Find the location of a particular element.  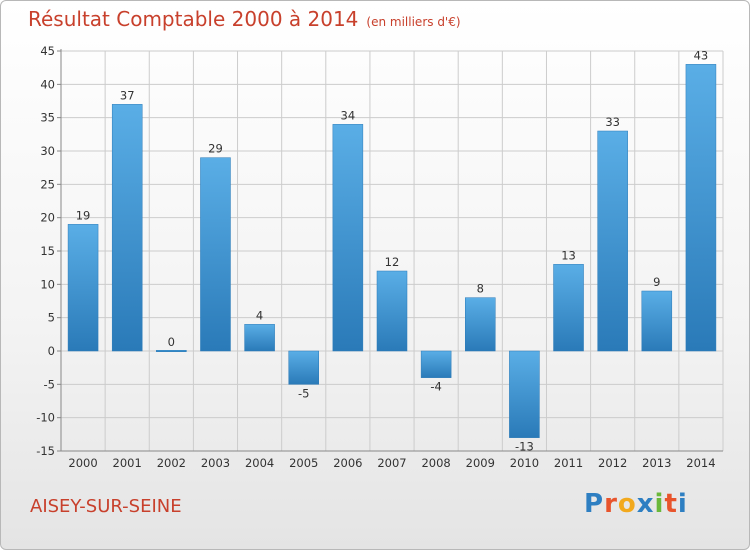

y-tick-label: 40 is located at coordinates (47, 84).